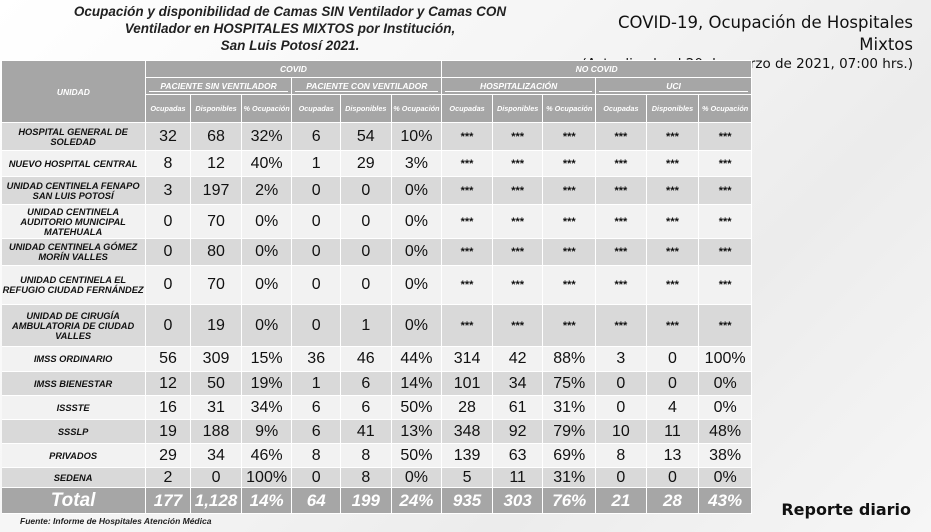  I want to click on unit-name-cell: UNIDAD CENTINELA GÓMEZ MORÍN VALLES, so click(73, 252).